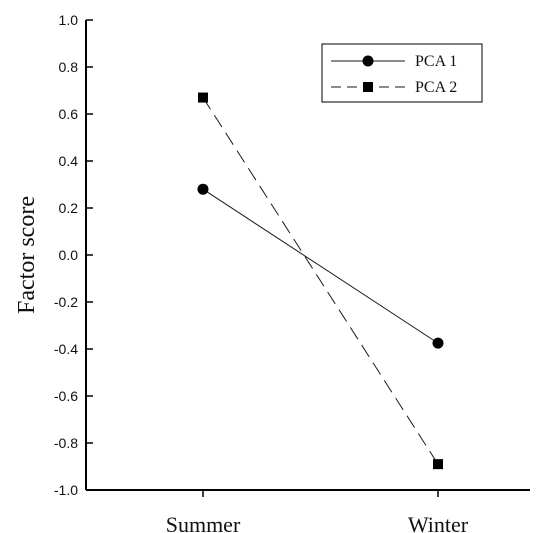 Image resolution: width=545 pixels, height=533 pixels. Describe the element at coordinates (436, 61) in the screenshot. I see `legend-label-1: PCA 1` at that location.